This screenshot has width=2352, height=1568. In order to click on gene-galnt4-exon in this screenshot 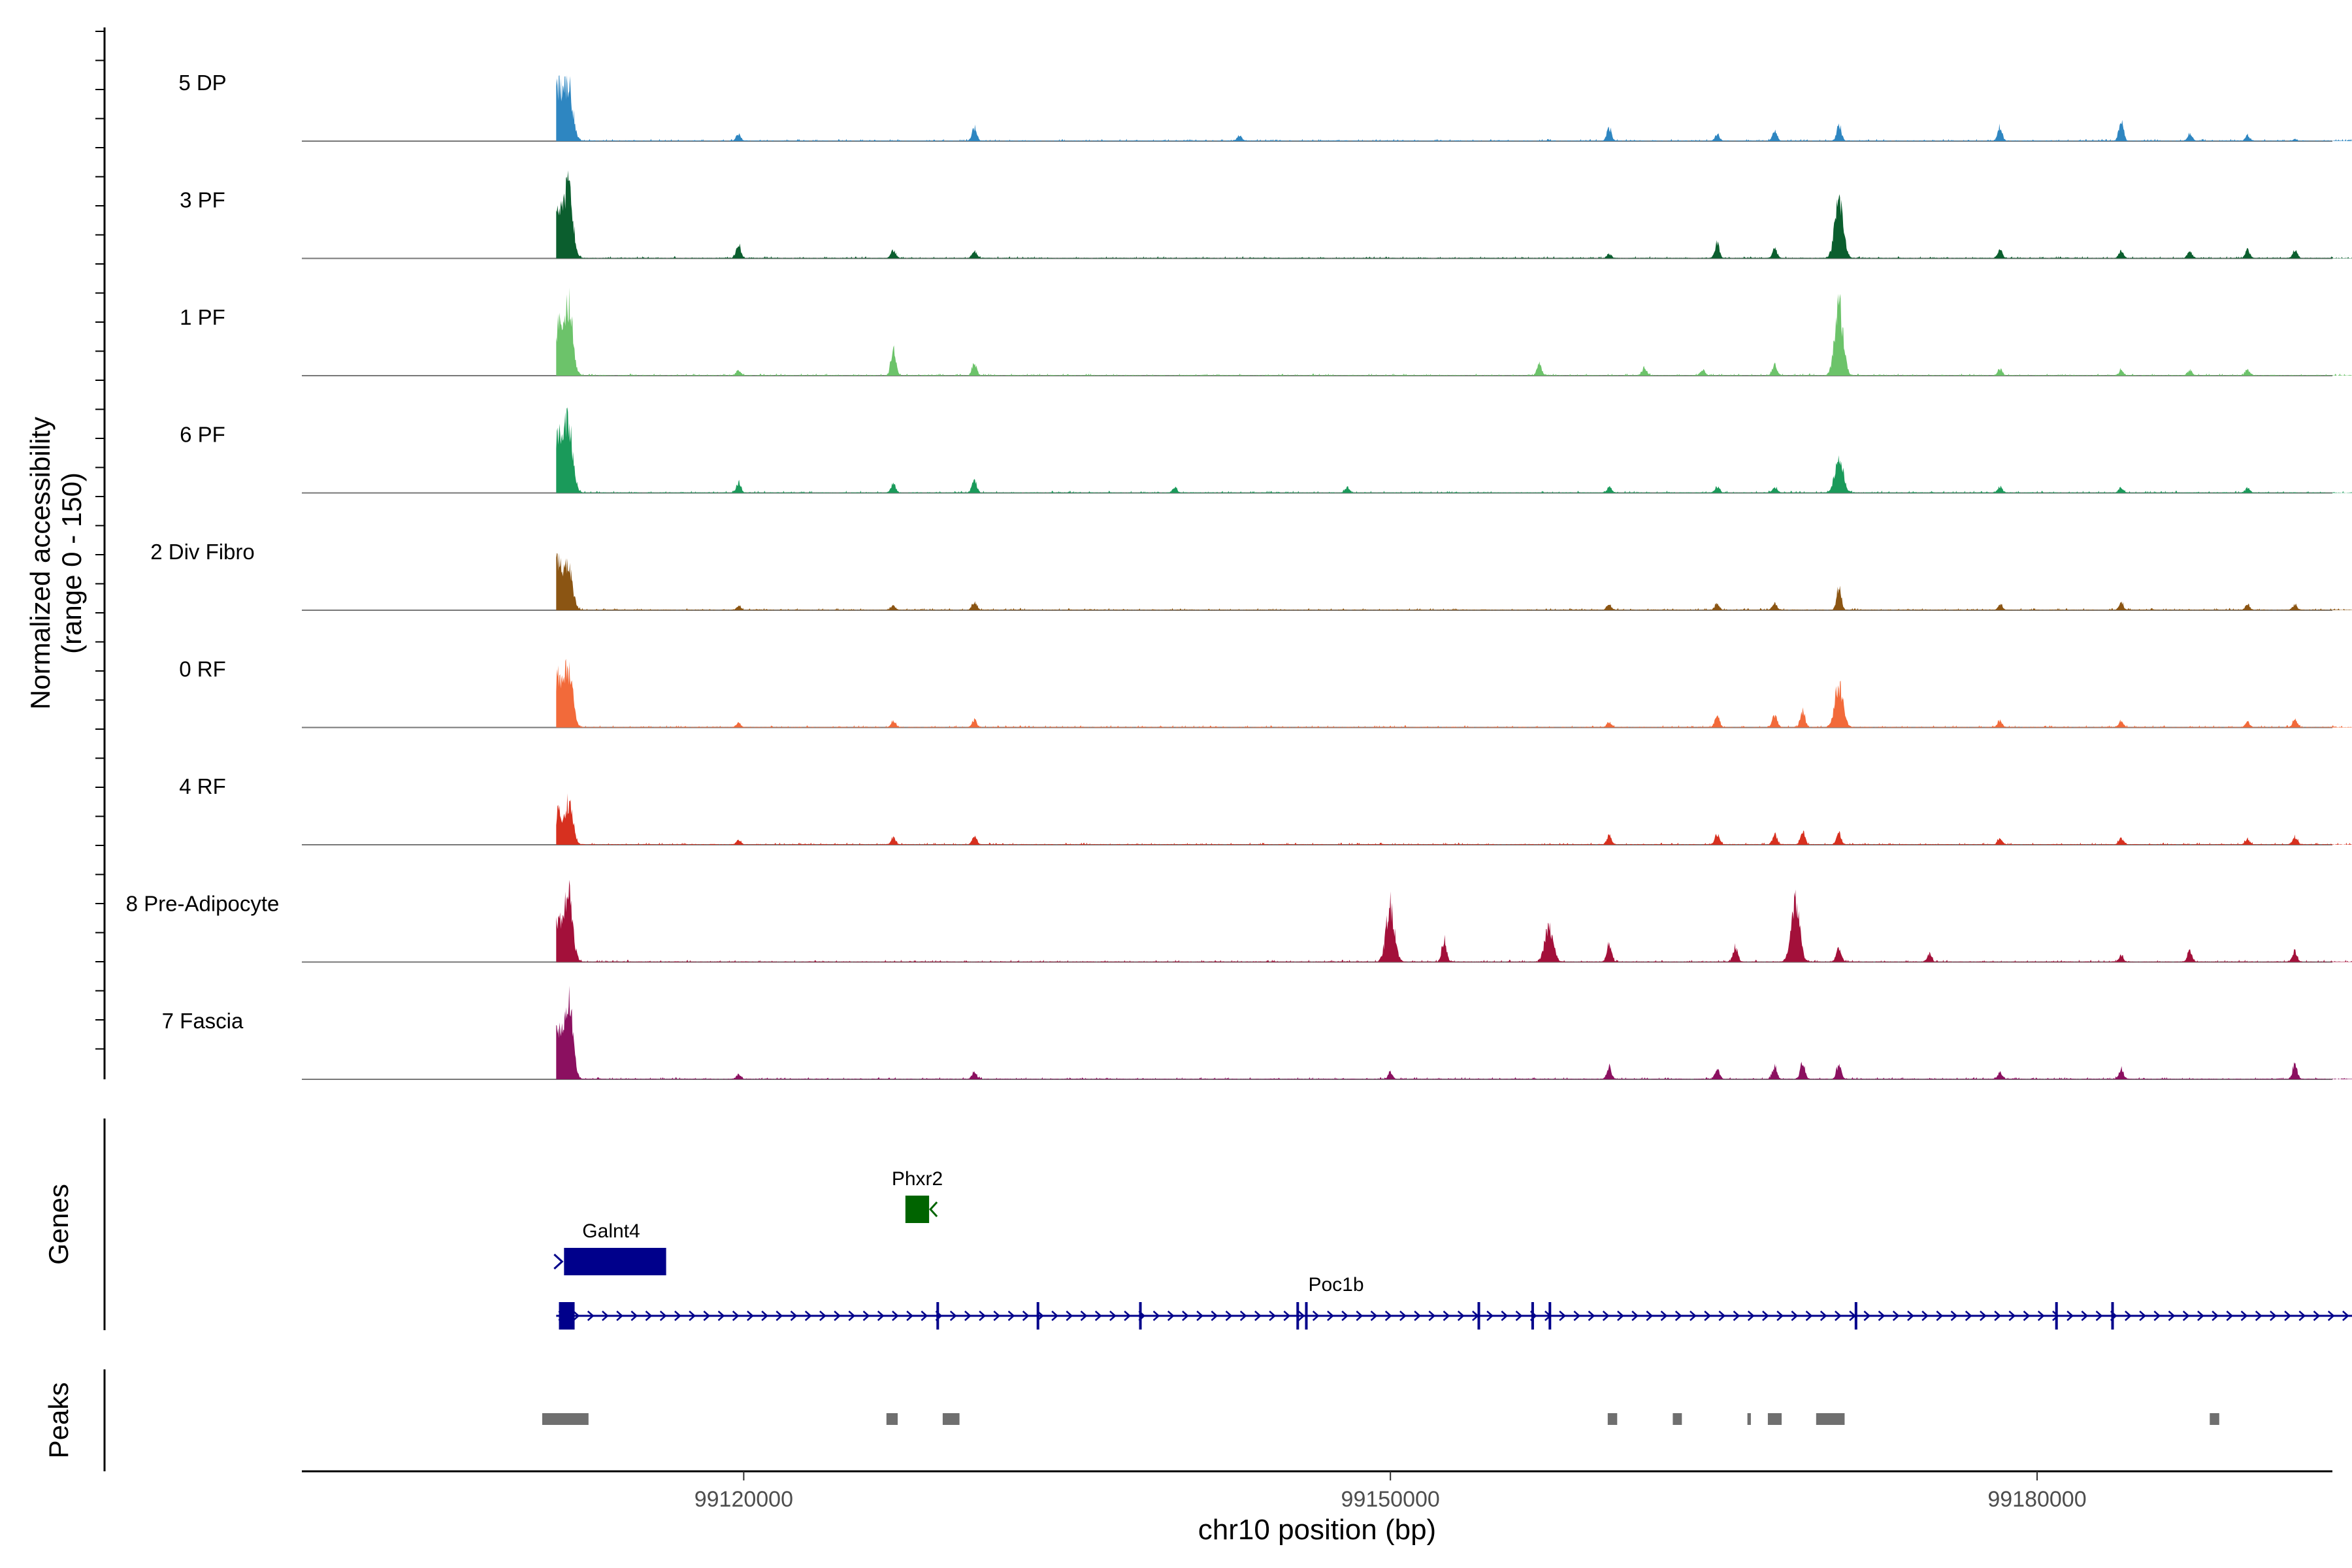, I will do `click(615, 1261)`.